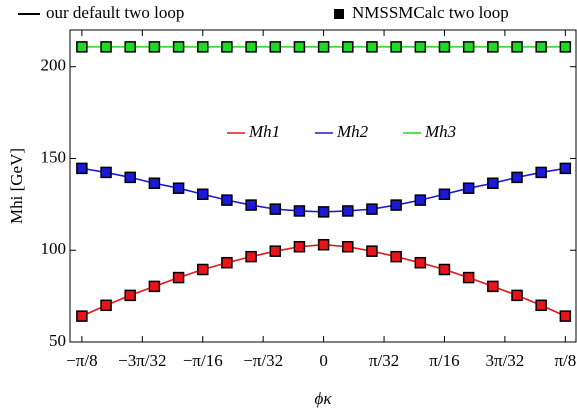 The height and width of the screenshot is (416, 577). What do you see at coordinates (565, 360) in the screenshot?
I see `x-tick-label: π/8` at bounding box center [565, 360].